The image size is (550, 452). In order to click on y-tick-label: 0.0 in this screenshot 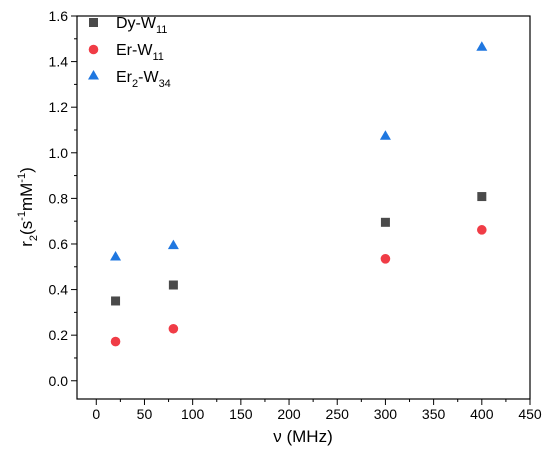, I will do `click(59, 381)`.